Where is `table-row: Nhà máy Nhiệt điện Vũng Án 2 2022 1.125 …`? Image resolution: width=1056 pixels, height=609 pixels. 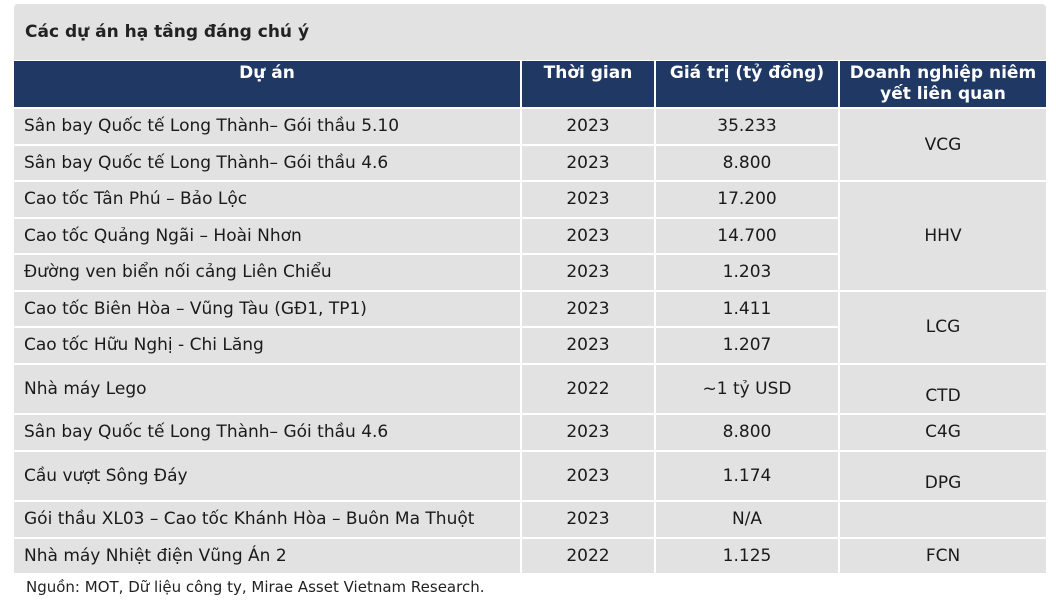
table-row: Nhà máy Nhiệt điện Vũng Án 2 2022 1.125 … is located at coordinates (530, 554).